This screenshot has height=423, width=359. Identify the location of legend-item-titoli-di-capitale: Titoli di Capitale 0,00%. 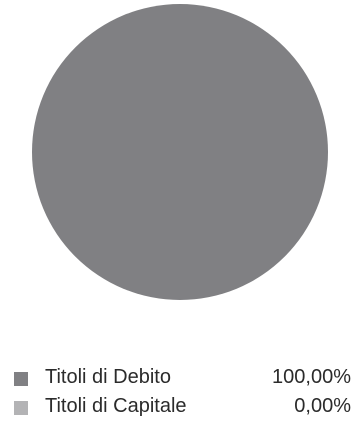
(179, 405).